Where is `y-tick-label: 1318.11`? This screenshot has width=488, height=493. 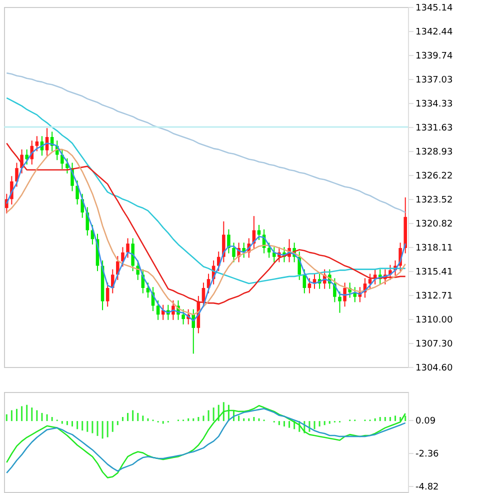 y-tick-label: 1318.11 is located at coordinates (434, 249).